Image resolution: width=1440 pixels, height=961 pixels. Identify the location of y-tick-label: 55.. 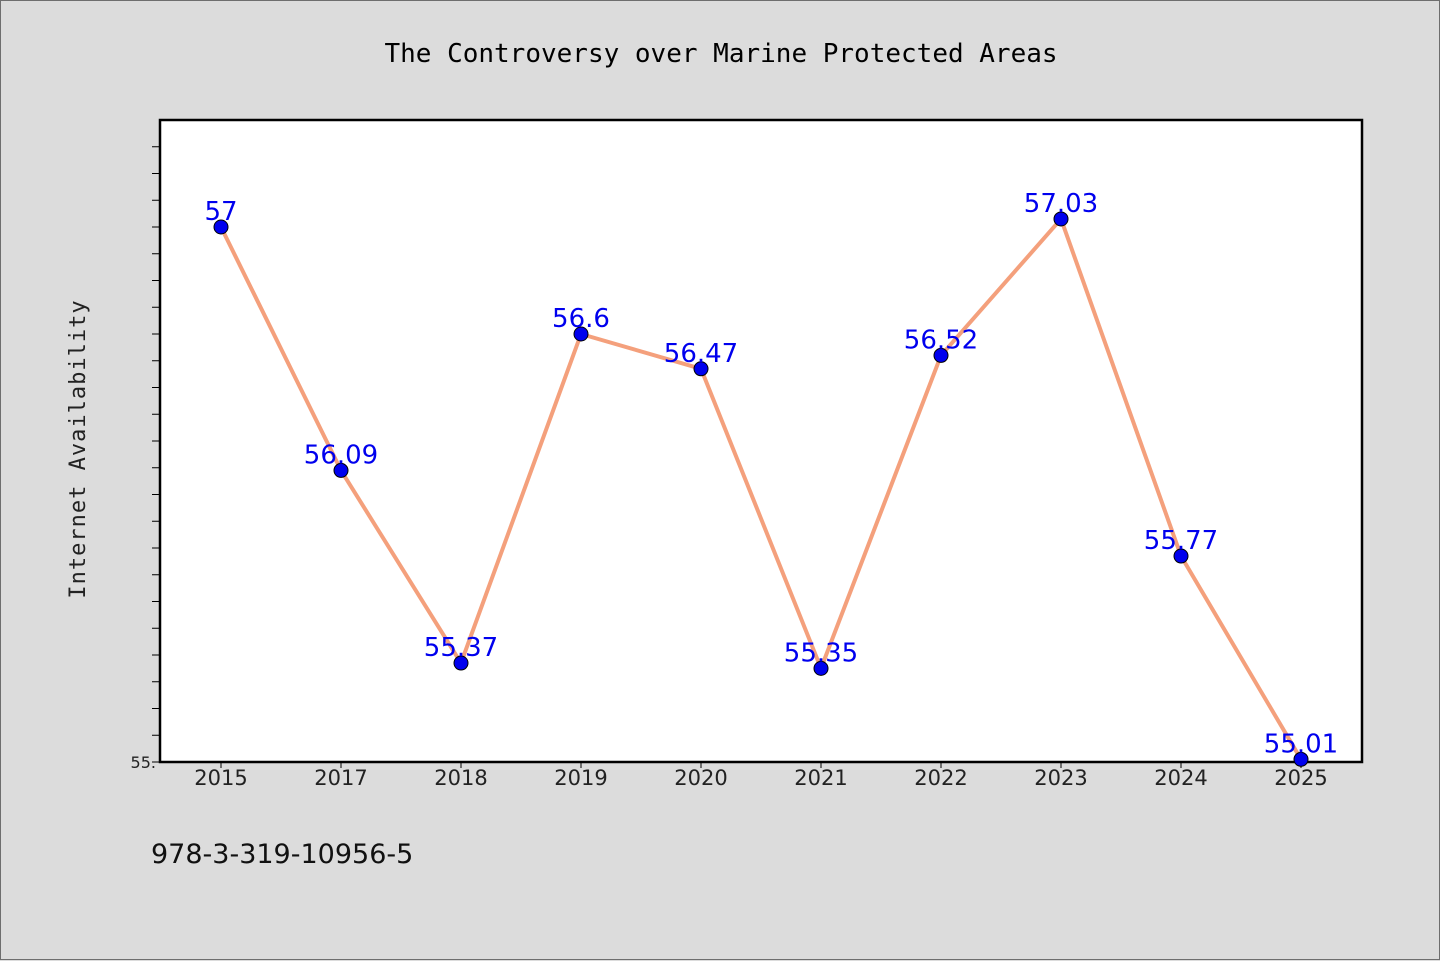
(143, 762).